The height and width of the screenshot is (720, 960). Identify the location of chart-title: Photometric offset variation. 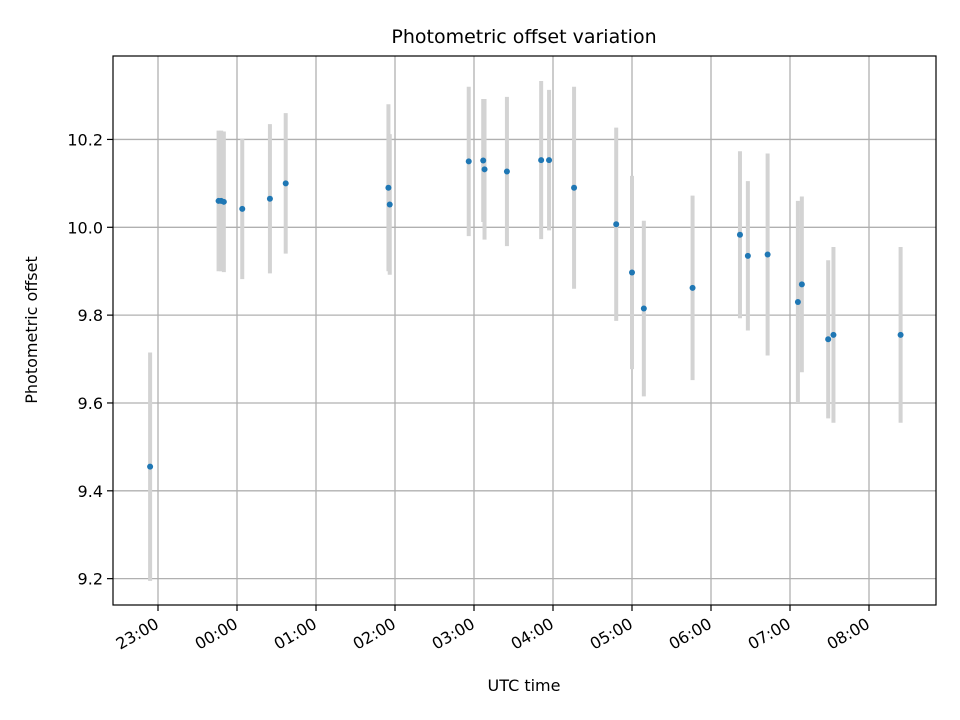
(523, 37).